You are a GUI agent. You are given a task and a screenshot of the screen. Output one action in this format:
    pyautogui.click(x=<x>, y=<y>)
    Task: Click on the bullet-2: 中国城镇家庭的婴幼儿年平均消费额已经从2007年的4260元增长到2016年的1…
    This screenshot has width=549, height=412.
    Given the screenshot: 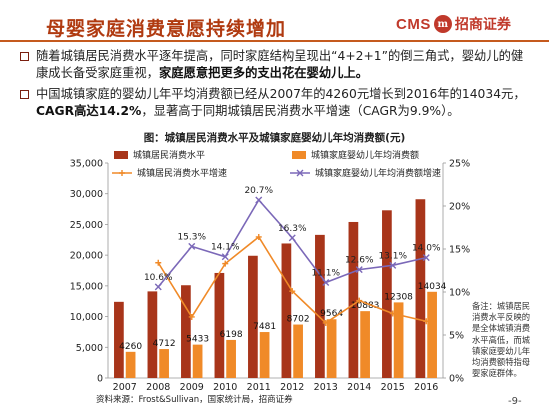 What is the action you would take?
    pyautogui.click(x=277, y=103)
    